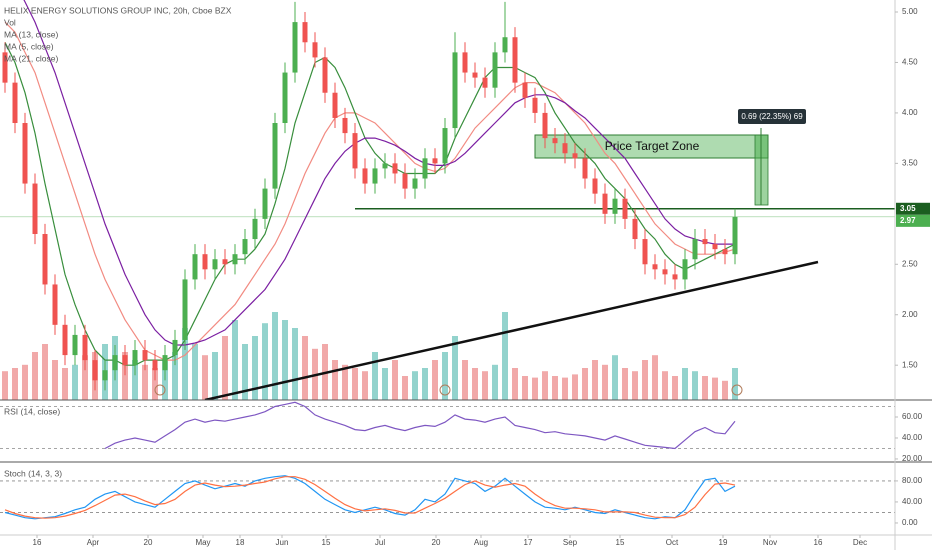 The image size is (932, 550). Describe the element at coordinates (723, 542) in the screenshot. I see `x-tick-label: 19` at that location.